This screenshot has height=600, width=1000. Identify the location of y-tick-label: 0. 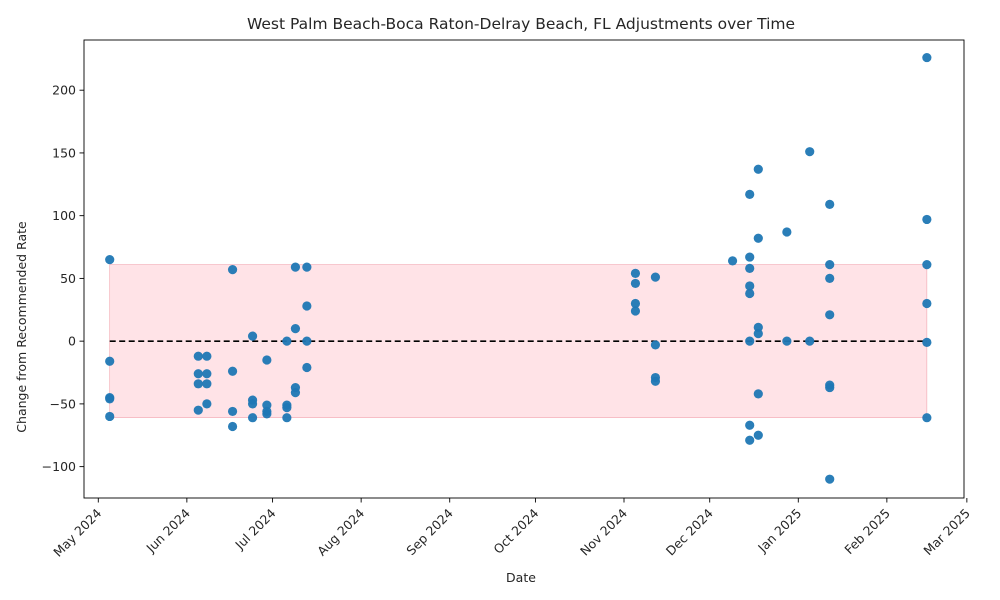
(72, 341).